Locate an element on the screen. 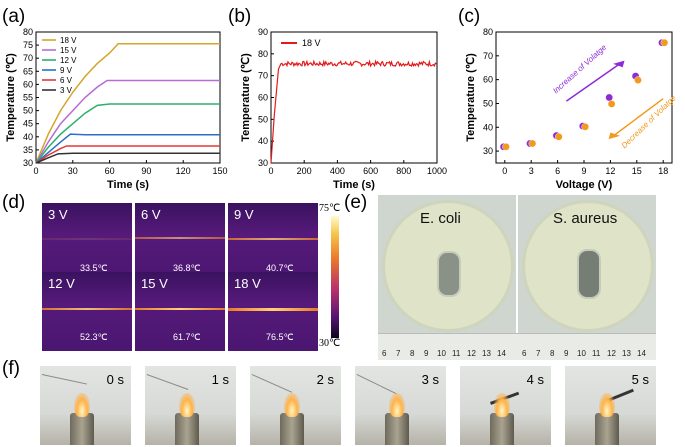  tile-voltage-label: 18 V is located at coordinates (247, 283).